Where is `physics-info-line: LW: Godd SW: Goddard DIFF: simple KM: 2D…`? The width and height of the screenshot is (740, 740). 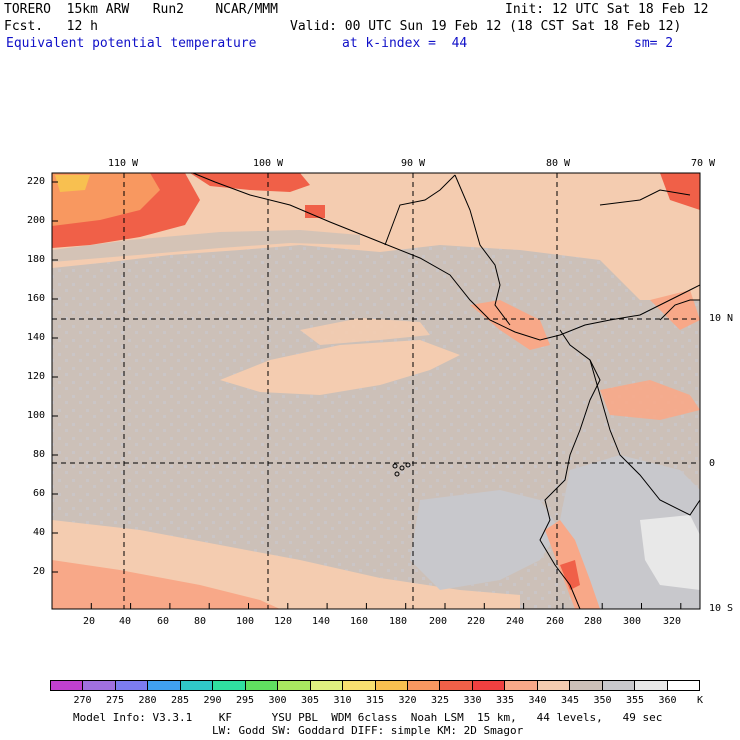 physics-info-line: LW: Godd SW: Goddard DIFF: simple KM: 2D… is located at coordinates (368, 730).